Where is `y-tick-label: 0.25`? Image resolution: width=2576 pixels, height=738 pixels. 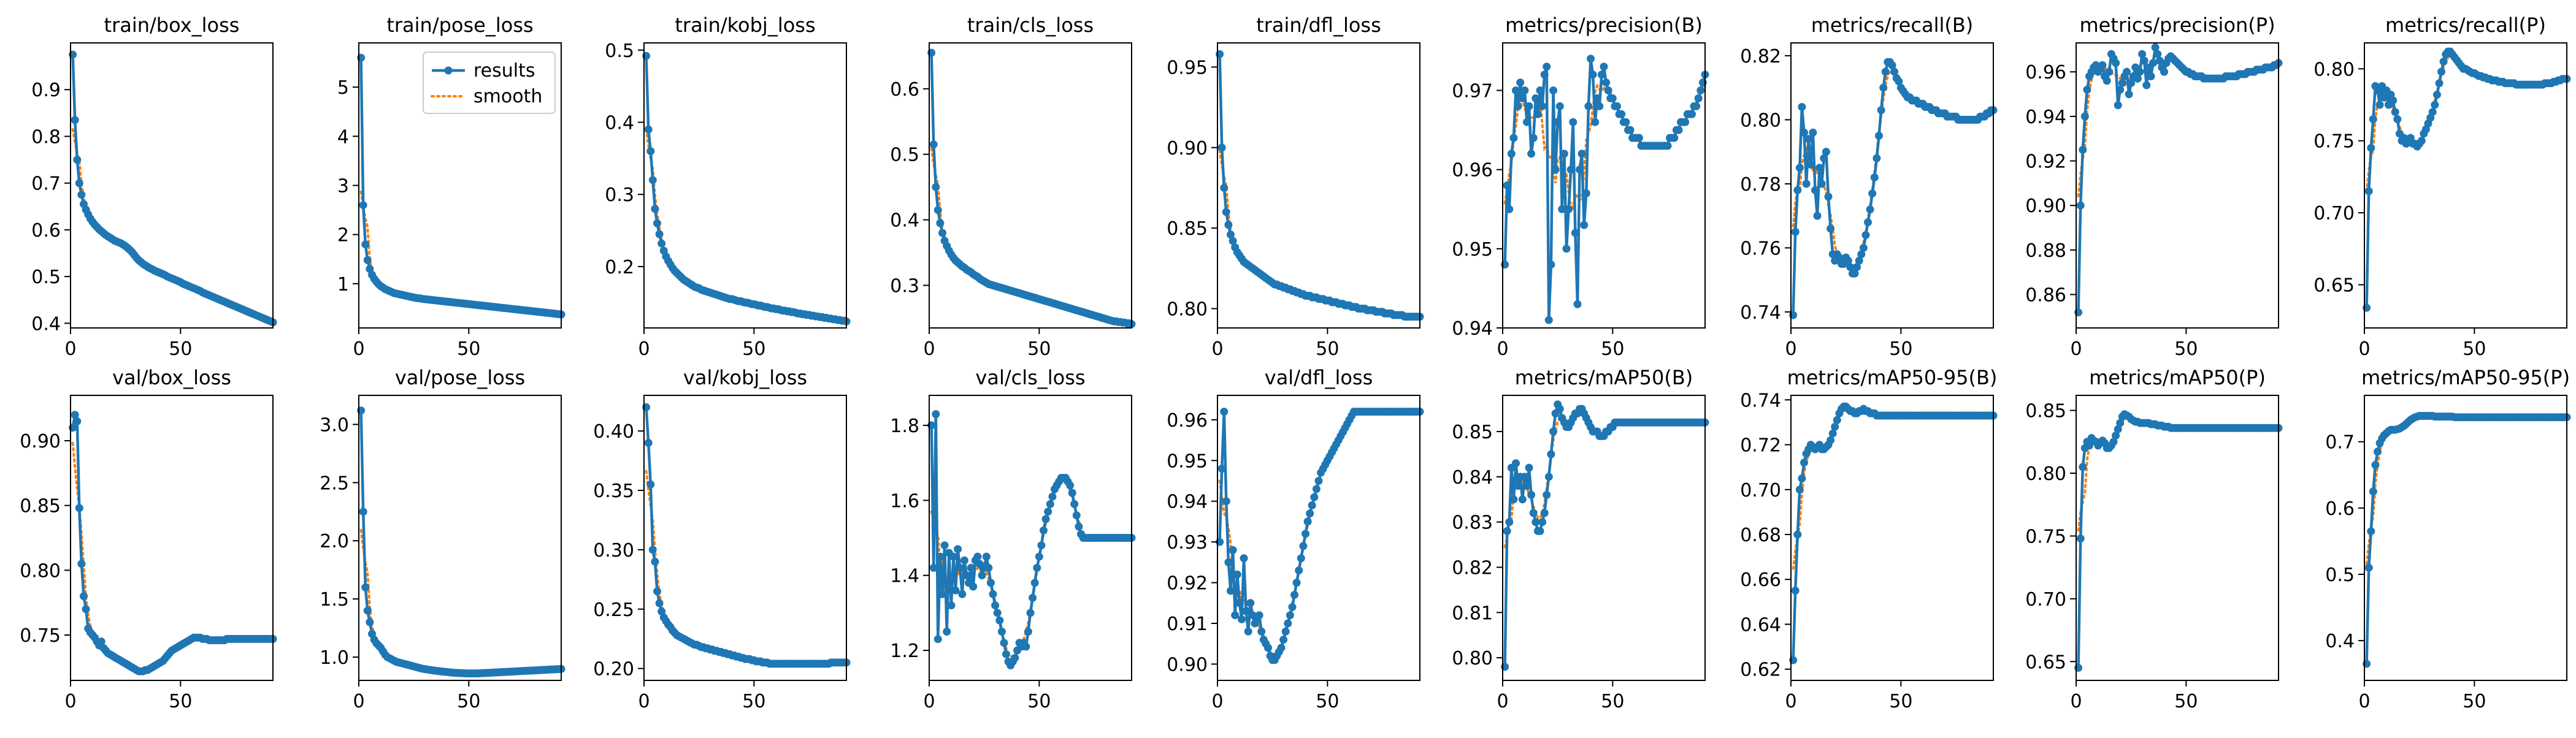 y-tick-label: 0.25 is located at coordinates (613, 610).